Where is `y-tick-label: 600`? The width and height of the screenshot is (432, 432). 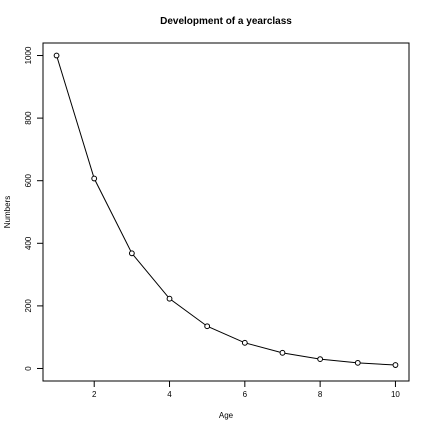
y-tick-label: 600 is located at coordinates (28, 180).